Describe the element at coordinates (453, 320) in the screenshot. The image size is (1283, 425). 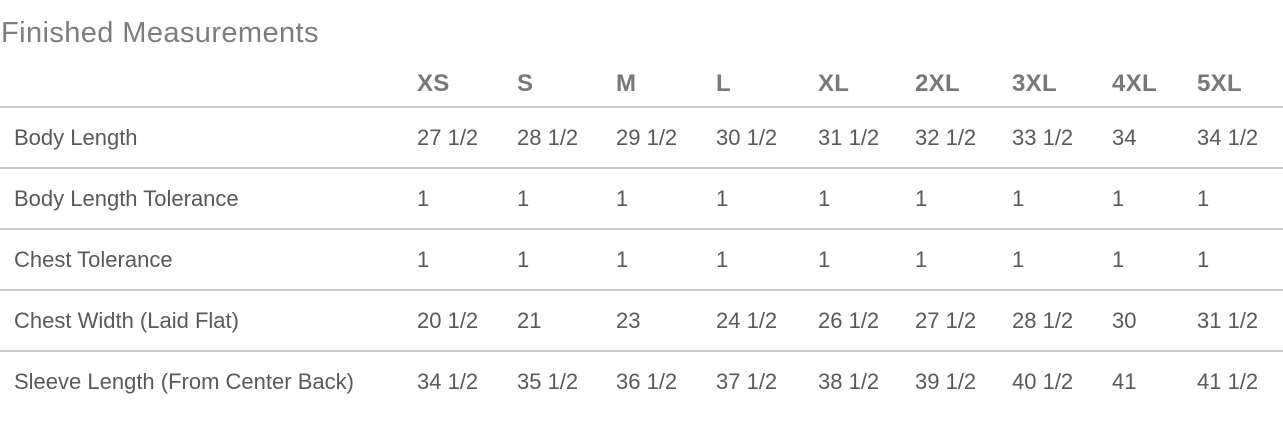
I see `cell-value: 20 1/2` at that location.